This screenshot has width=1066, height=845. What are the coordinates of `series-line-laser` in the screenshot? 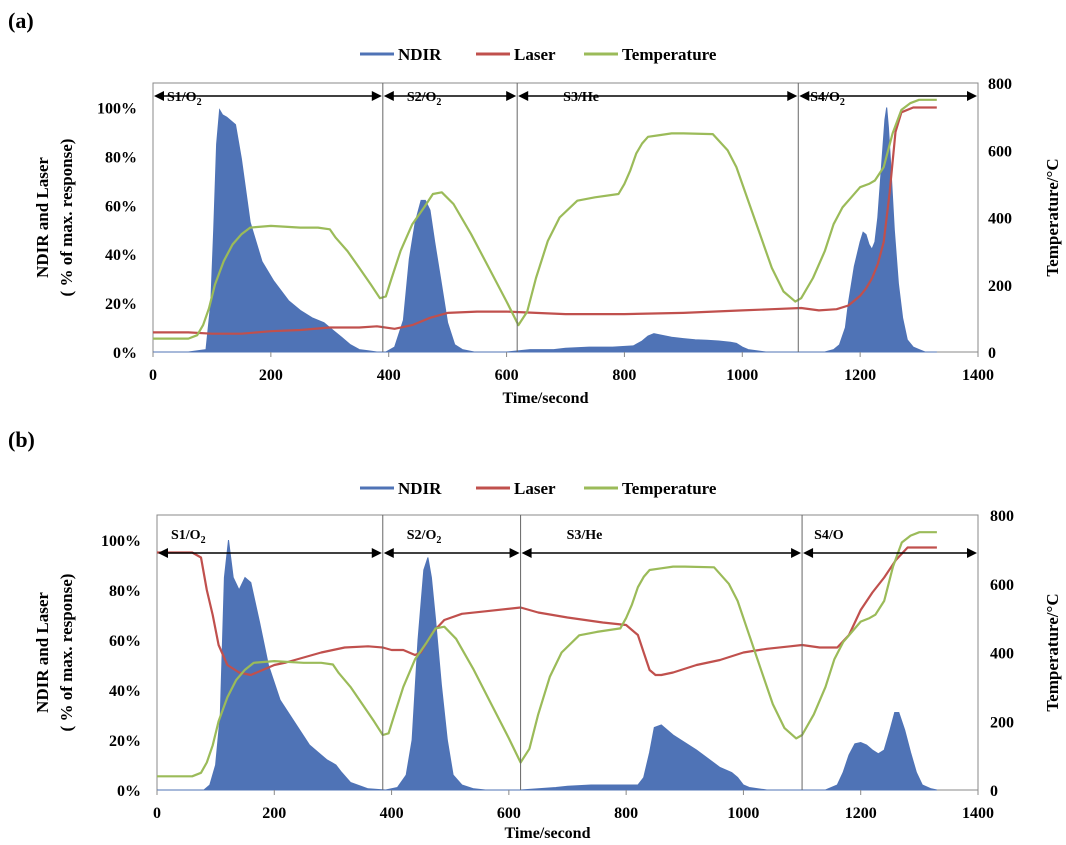 It's located at (547, 611).